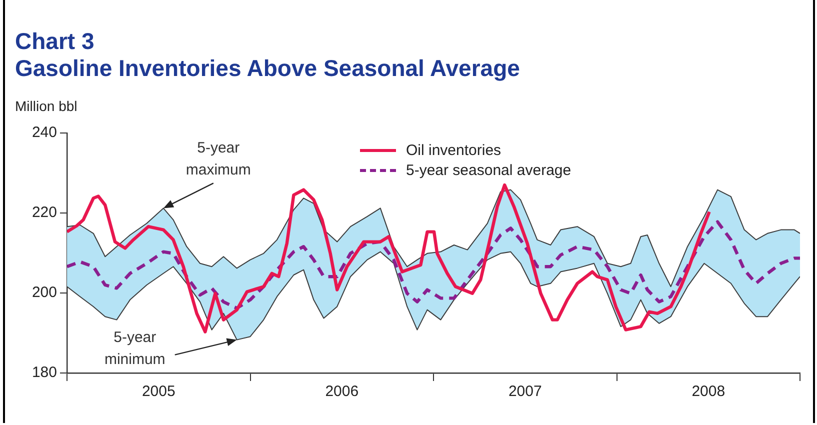 This screenshot has width=817, height=425. I want to click on y-tick-label: 200, so click(44, 293).